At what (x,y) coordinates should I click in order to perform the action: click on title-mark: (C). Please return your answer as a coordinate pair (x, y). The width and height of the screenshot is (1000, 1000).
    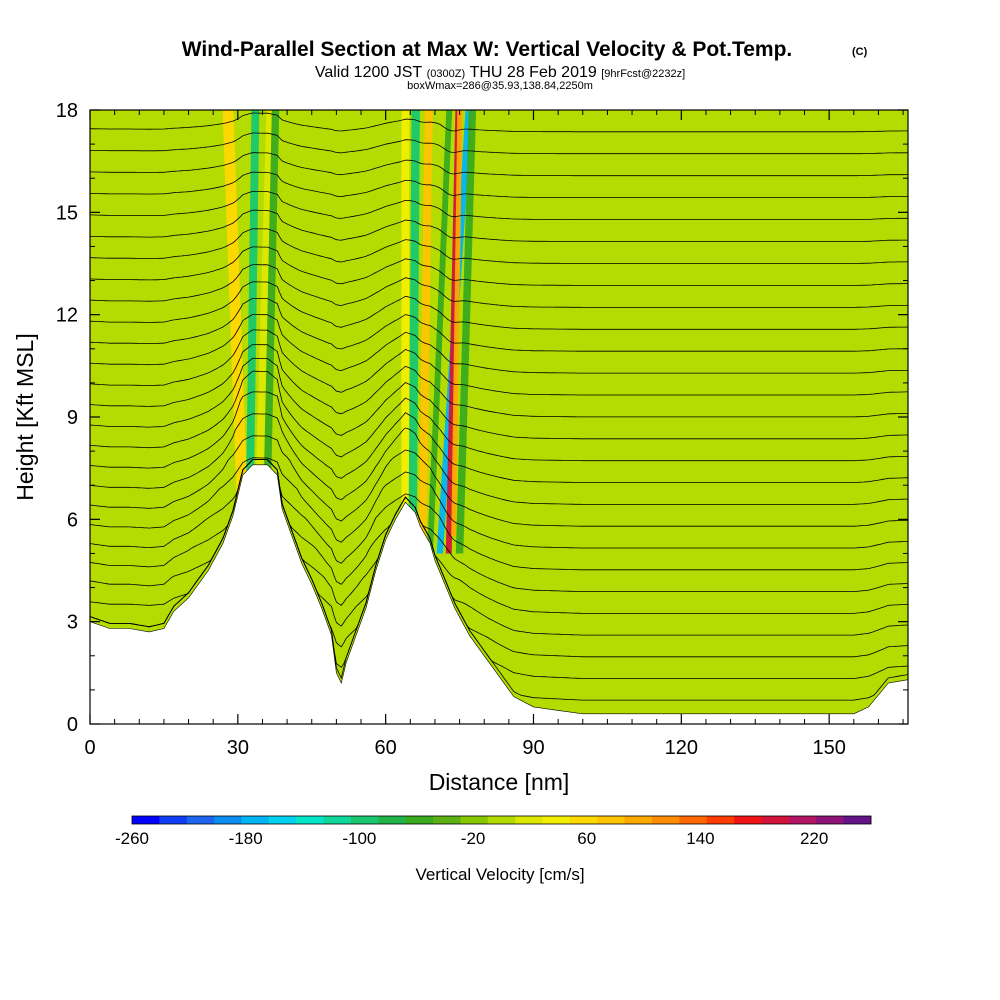
    Looking at the image, I should click on (860, 52).